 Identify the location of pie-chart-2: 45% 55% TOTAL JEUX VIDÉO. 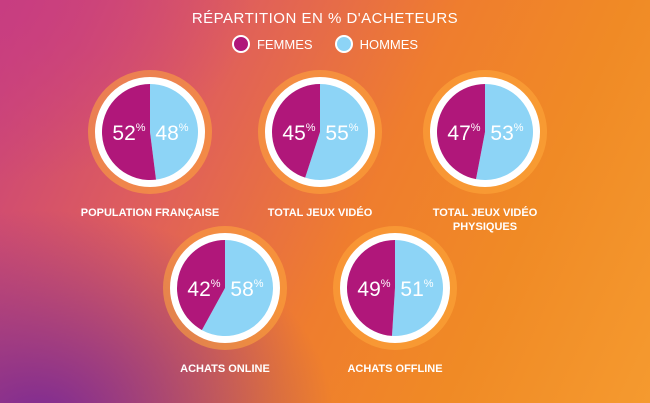
(320, 144).